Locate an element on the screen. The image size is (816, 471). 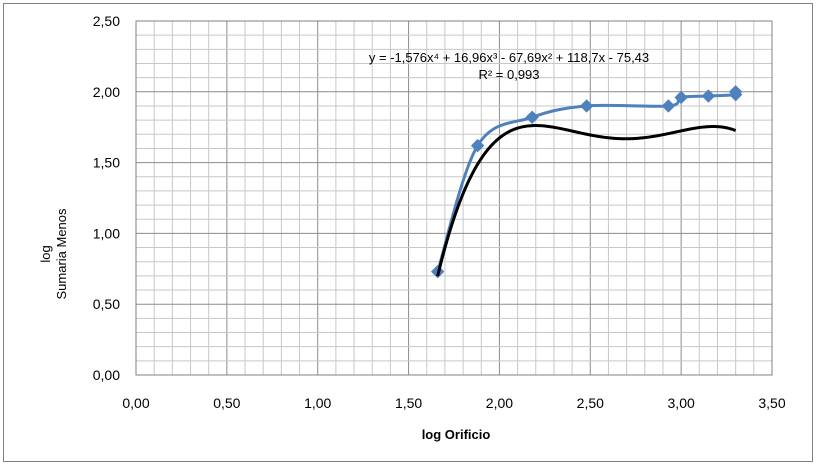
y-tick-label: 2,00 is located at coordinates (106, 92).